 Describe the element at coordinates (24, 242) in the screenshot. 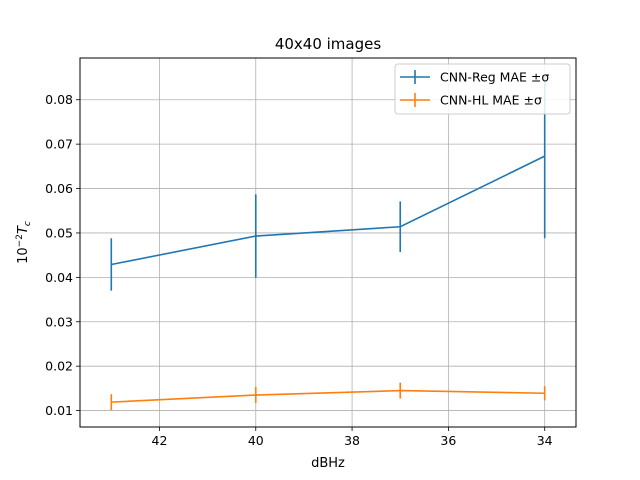

I see `y-axis-label: 10−2Tc` at that location.